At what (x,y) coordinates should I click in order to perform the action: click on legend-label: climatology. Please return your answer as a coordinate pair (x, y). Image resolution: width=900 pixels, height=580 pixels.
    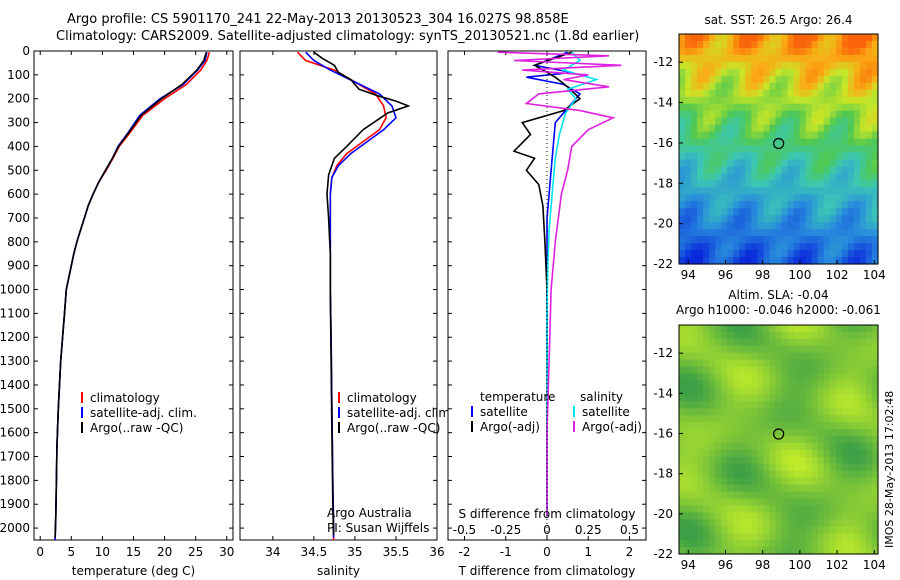
    Looking at the image, I should click on (382, 398).